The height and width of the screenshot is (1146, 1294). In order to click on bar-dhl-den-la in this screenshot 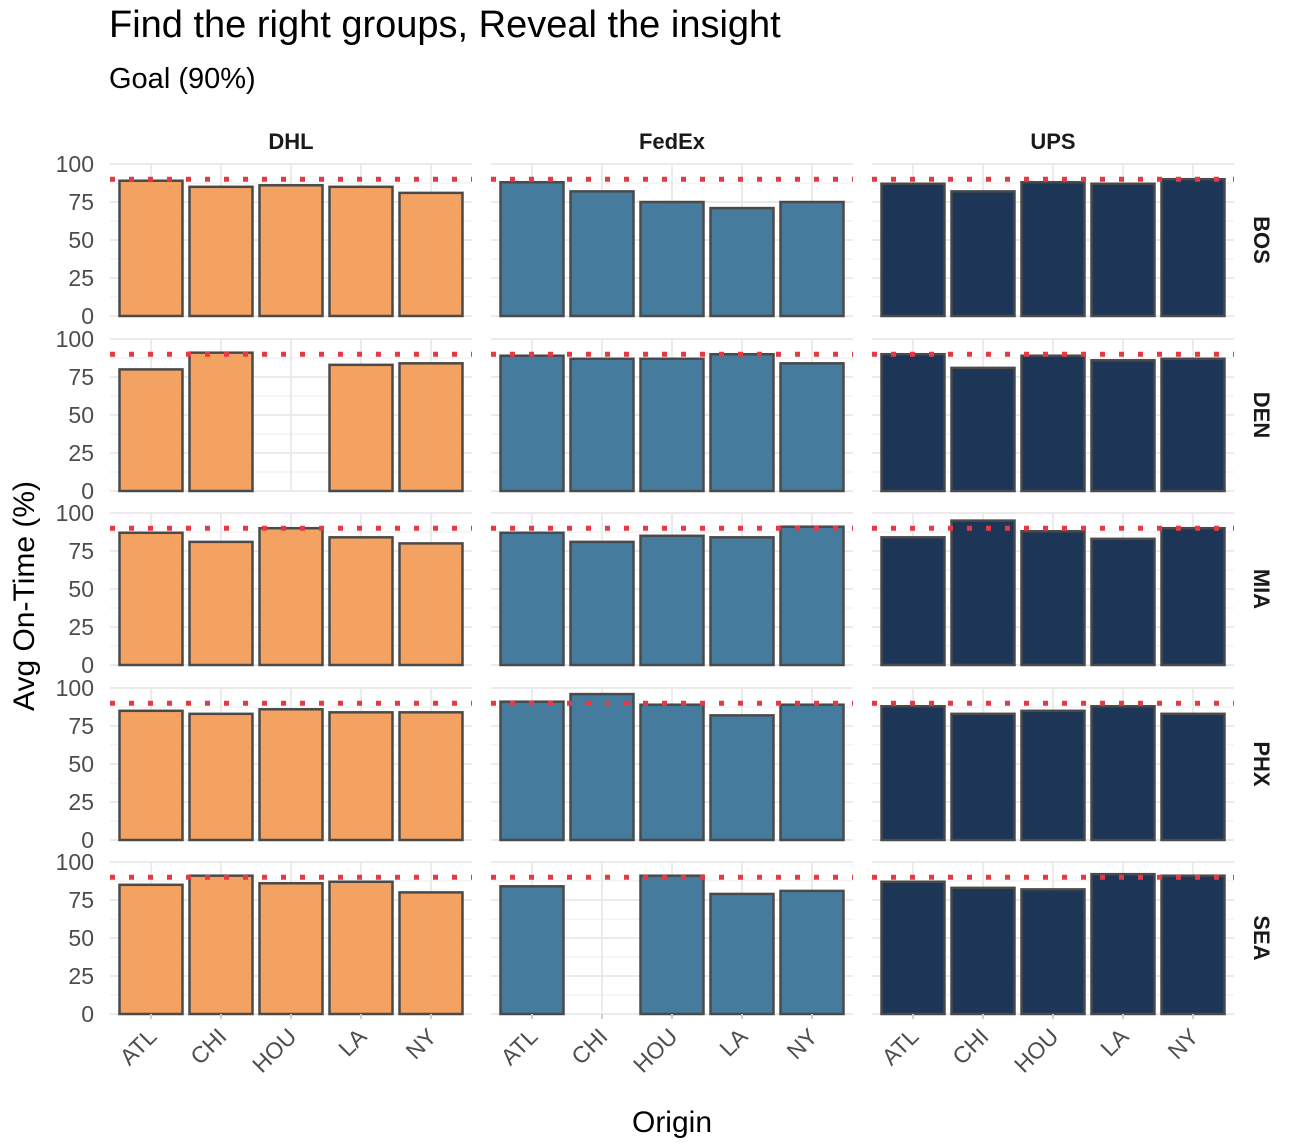, I will do `click(361, 428)`.